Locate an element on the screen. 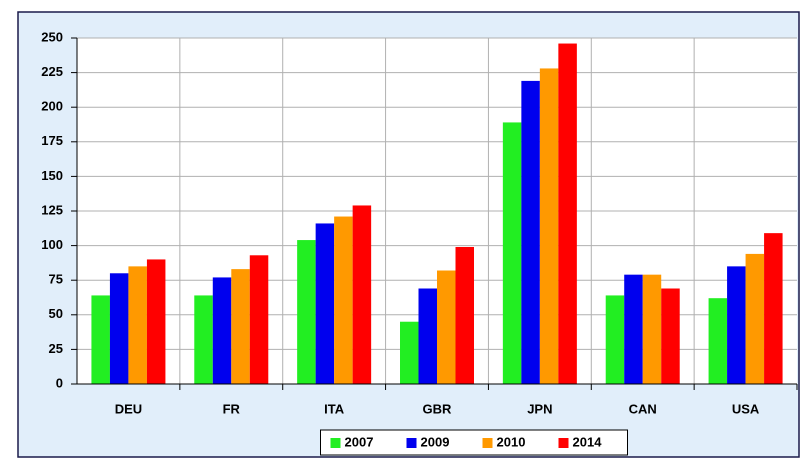 The width and height of the screenshot is (800, 463). legend-label: 2007 is located at coordinates (359, 441).